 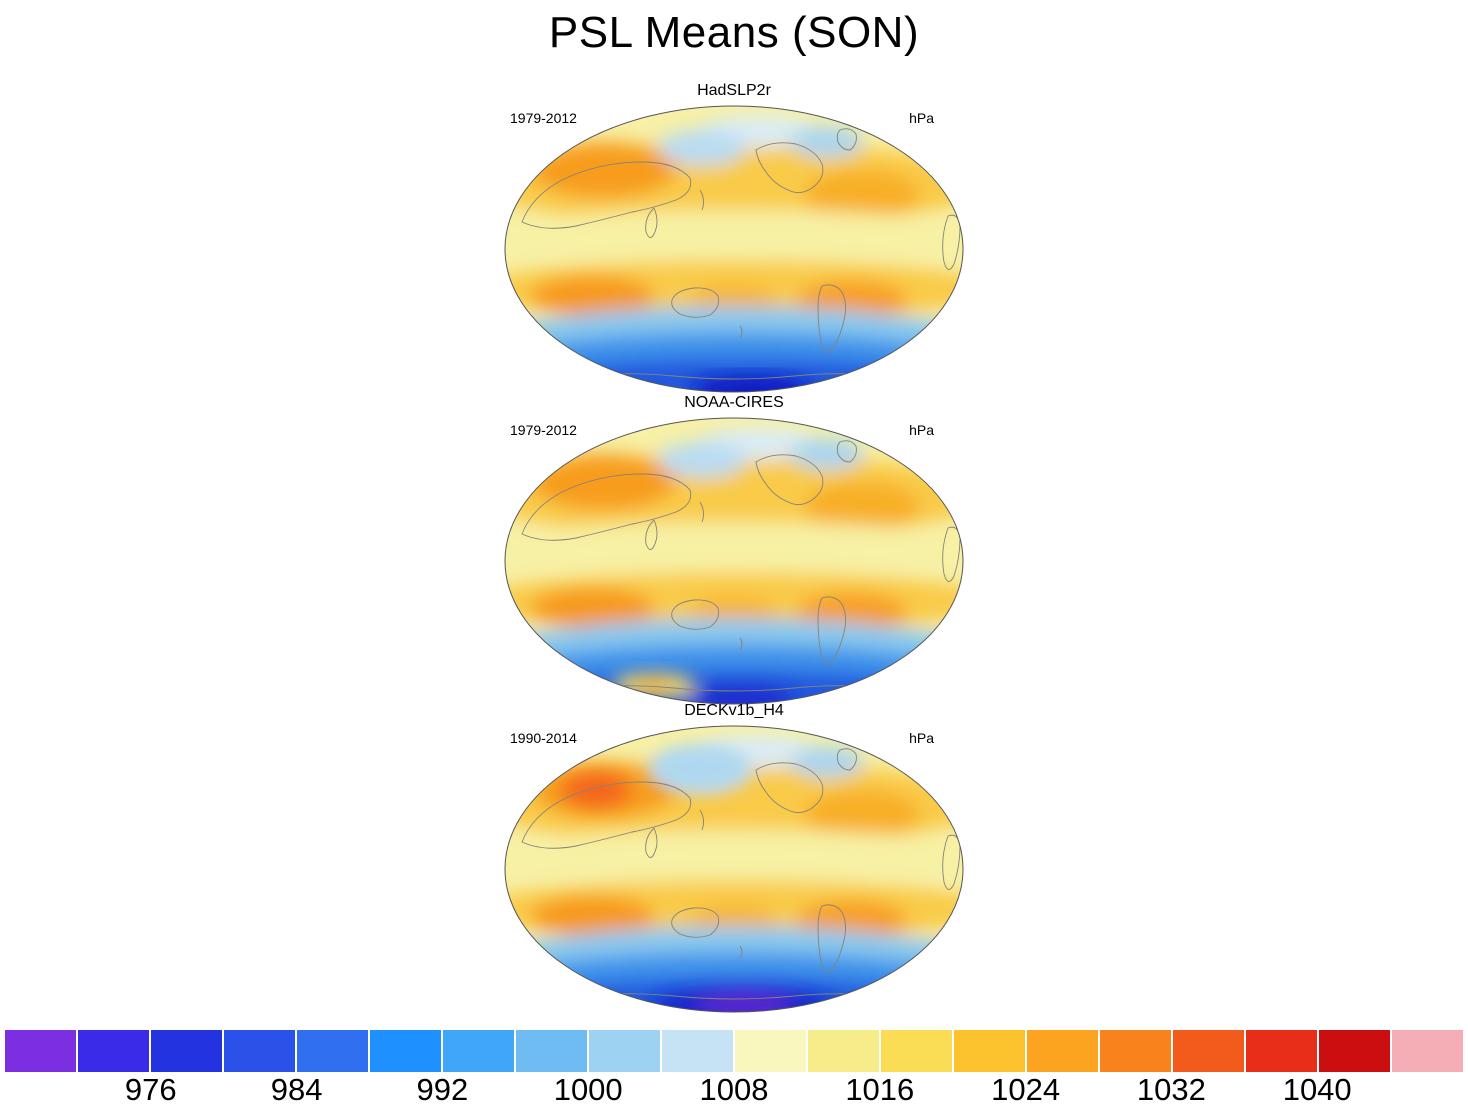 I want to click on panel-noaa-cires: NOAA-CIRES 1979-2012 hPa, so click(x=734, y=551).